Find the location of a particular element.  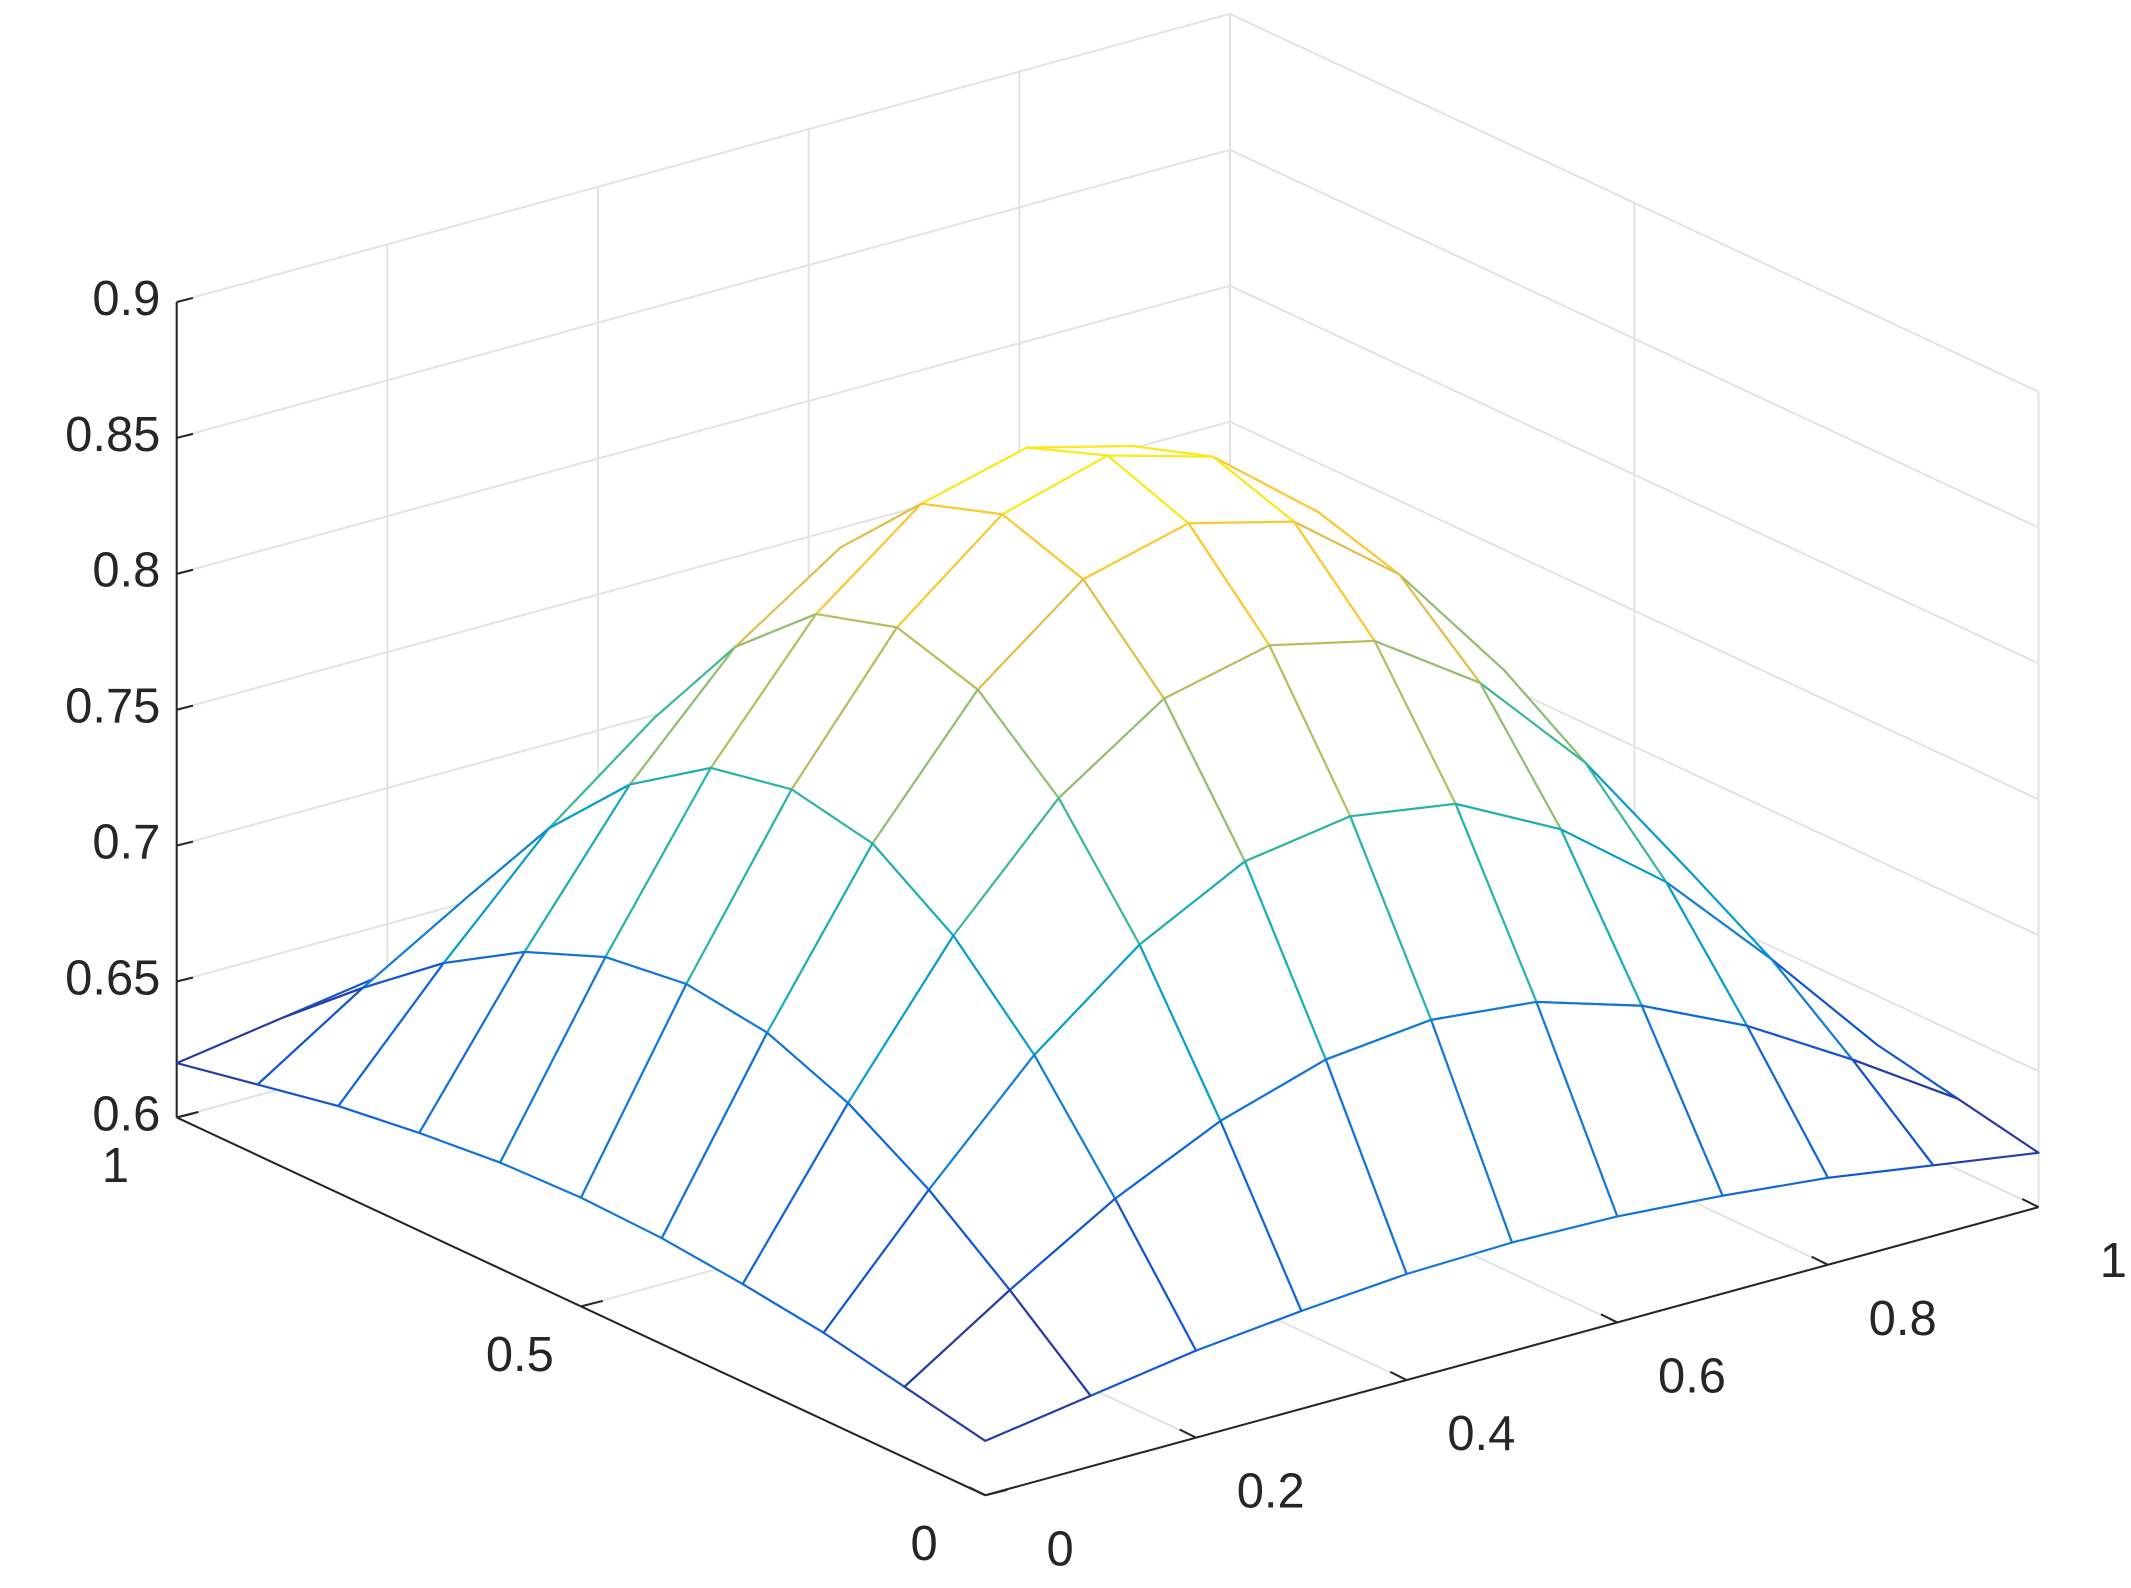

x-tick-label: 0.8 is located at coordinates (1903, 1319).